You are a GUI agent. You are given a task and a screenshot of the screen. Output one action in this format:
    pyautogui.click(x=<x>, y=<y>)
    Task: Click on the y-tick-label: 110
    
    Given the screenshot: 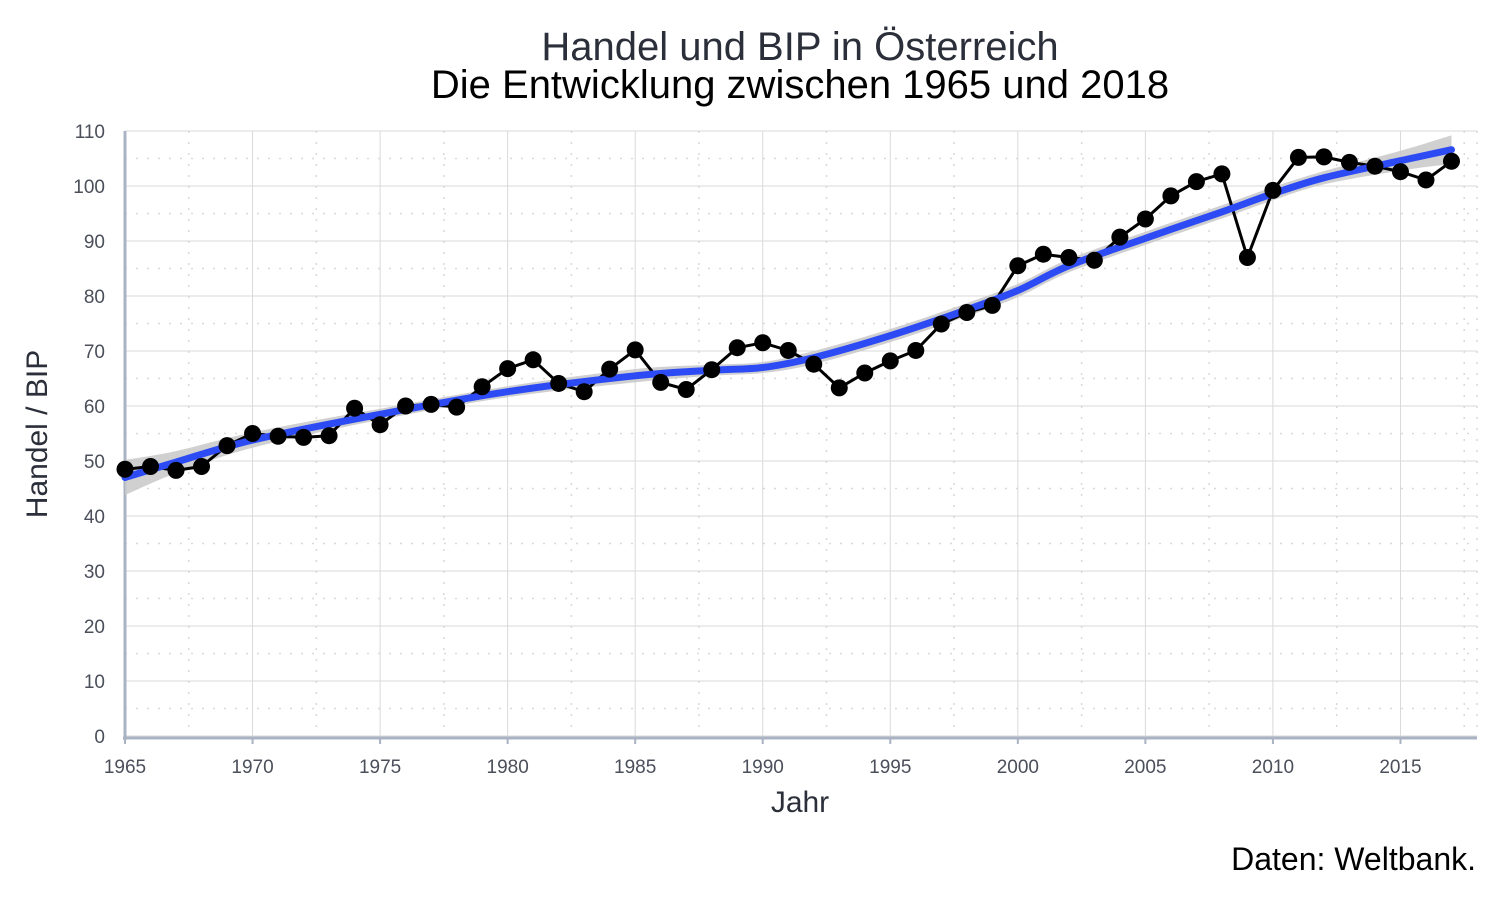 What is the action you would take?
    pyautogui.click(x=90, y=132)
    